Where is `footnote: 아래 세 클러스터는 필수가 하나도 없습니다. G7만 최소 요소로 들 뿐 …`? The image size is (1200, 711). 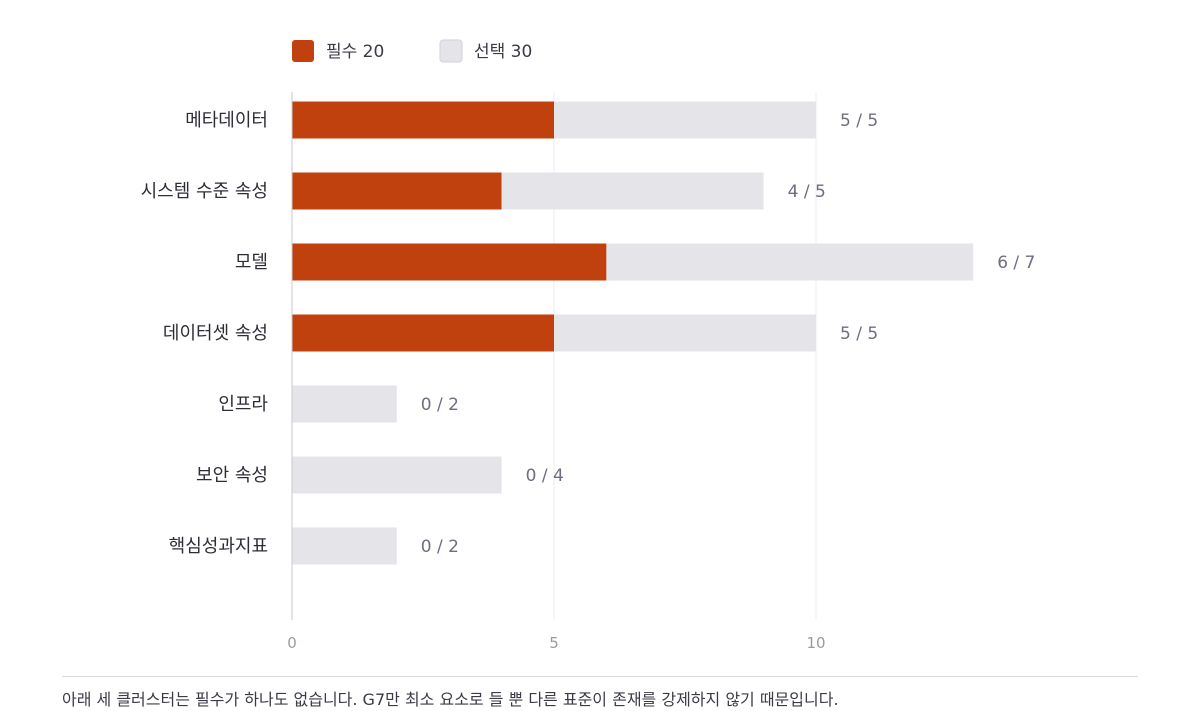 footnote: 아래 세 클러스터는 필수가 하나도 없습니다. G7만 최소 요소로 들 뿐 … is located at coordinates (450, 699).